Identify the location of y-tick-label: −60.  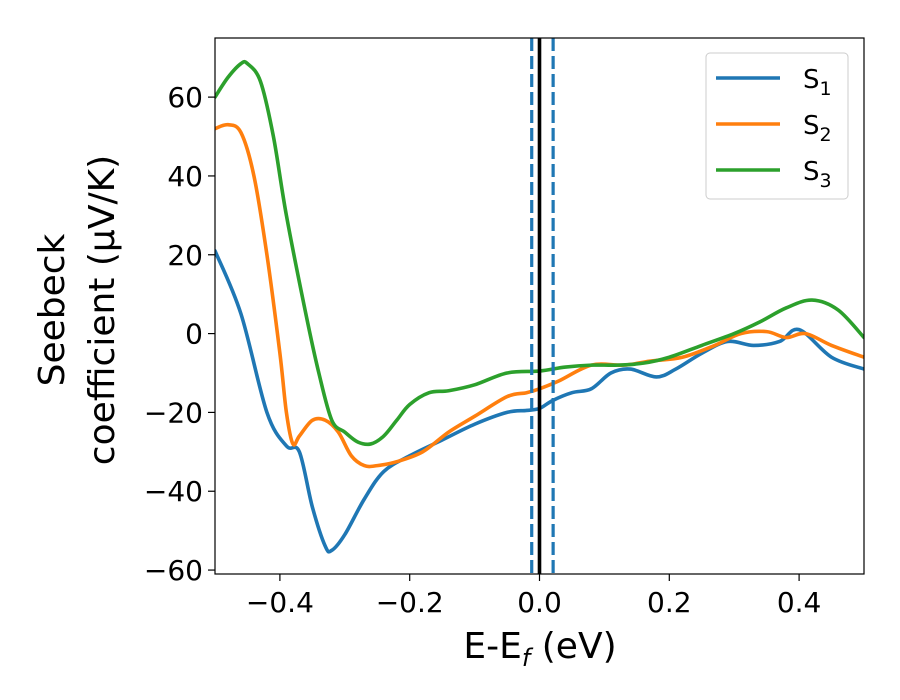
(173, 570).